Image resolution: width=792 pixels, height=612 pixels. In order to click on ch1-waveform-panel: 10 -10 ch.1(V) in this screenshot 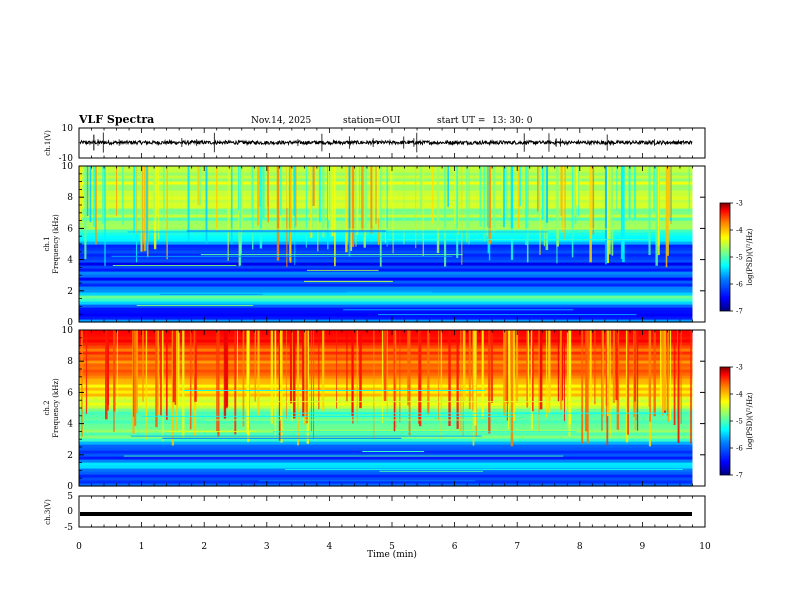, I will do `click(375, 144)`.